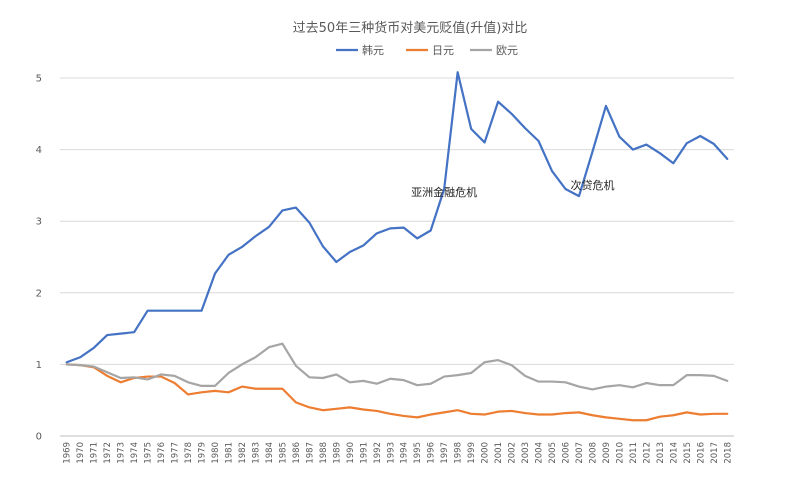  What do you see at coordinates (607, 453) in the screenshot?
I see `x-tick-label: 2009` at bounding box center [607, 453].